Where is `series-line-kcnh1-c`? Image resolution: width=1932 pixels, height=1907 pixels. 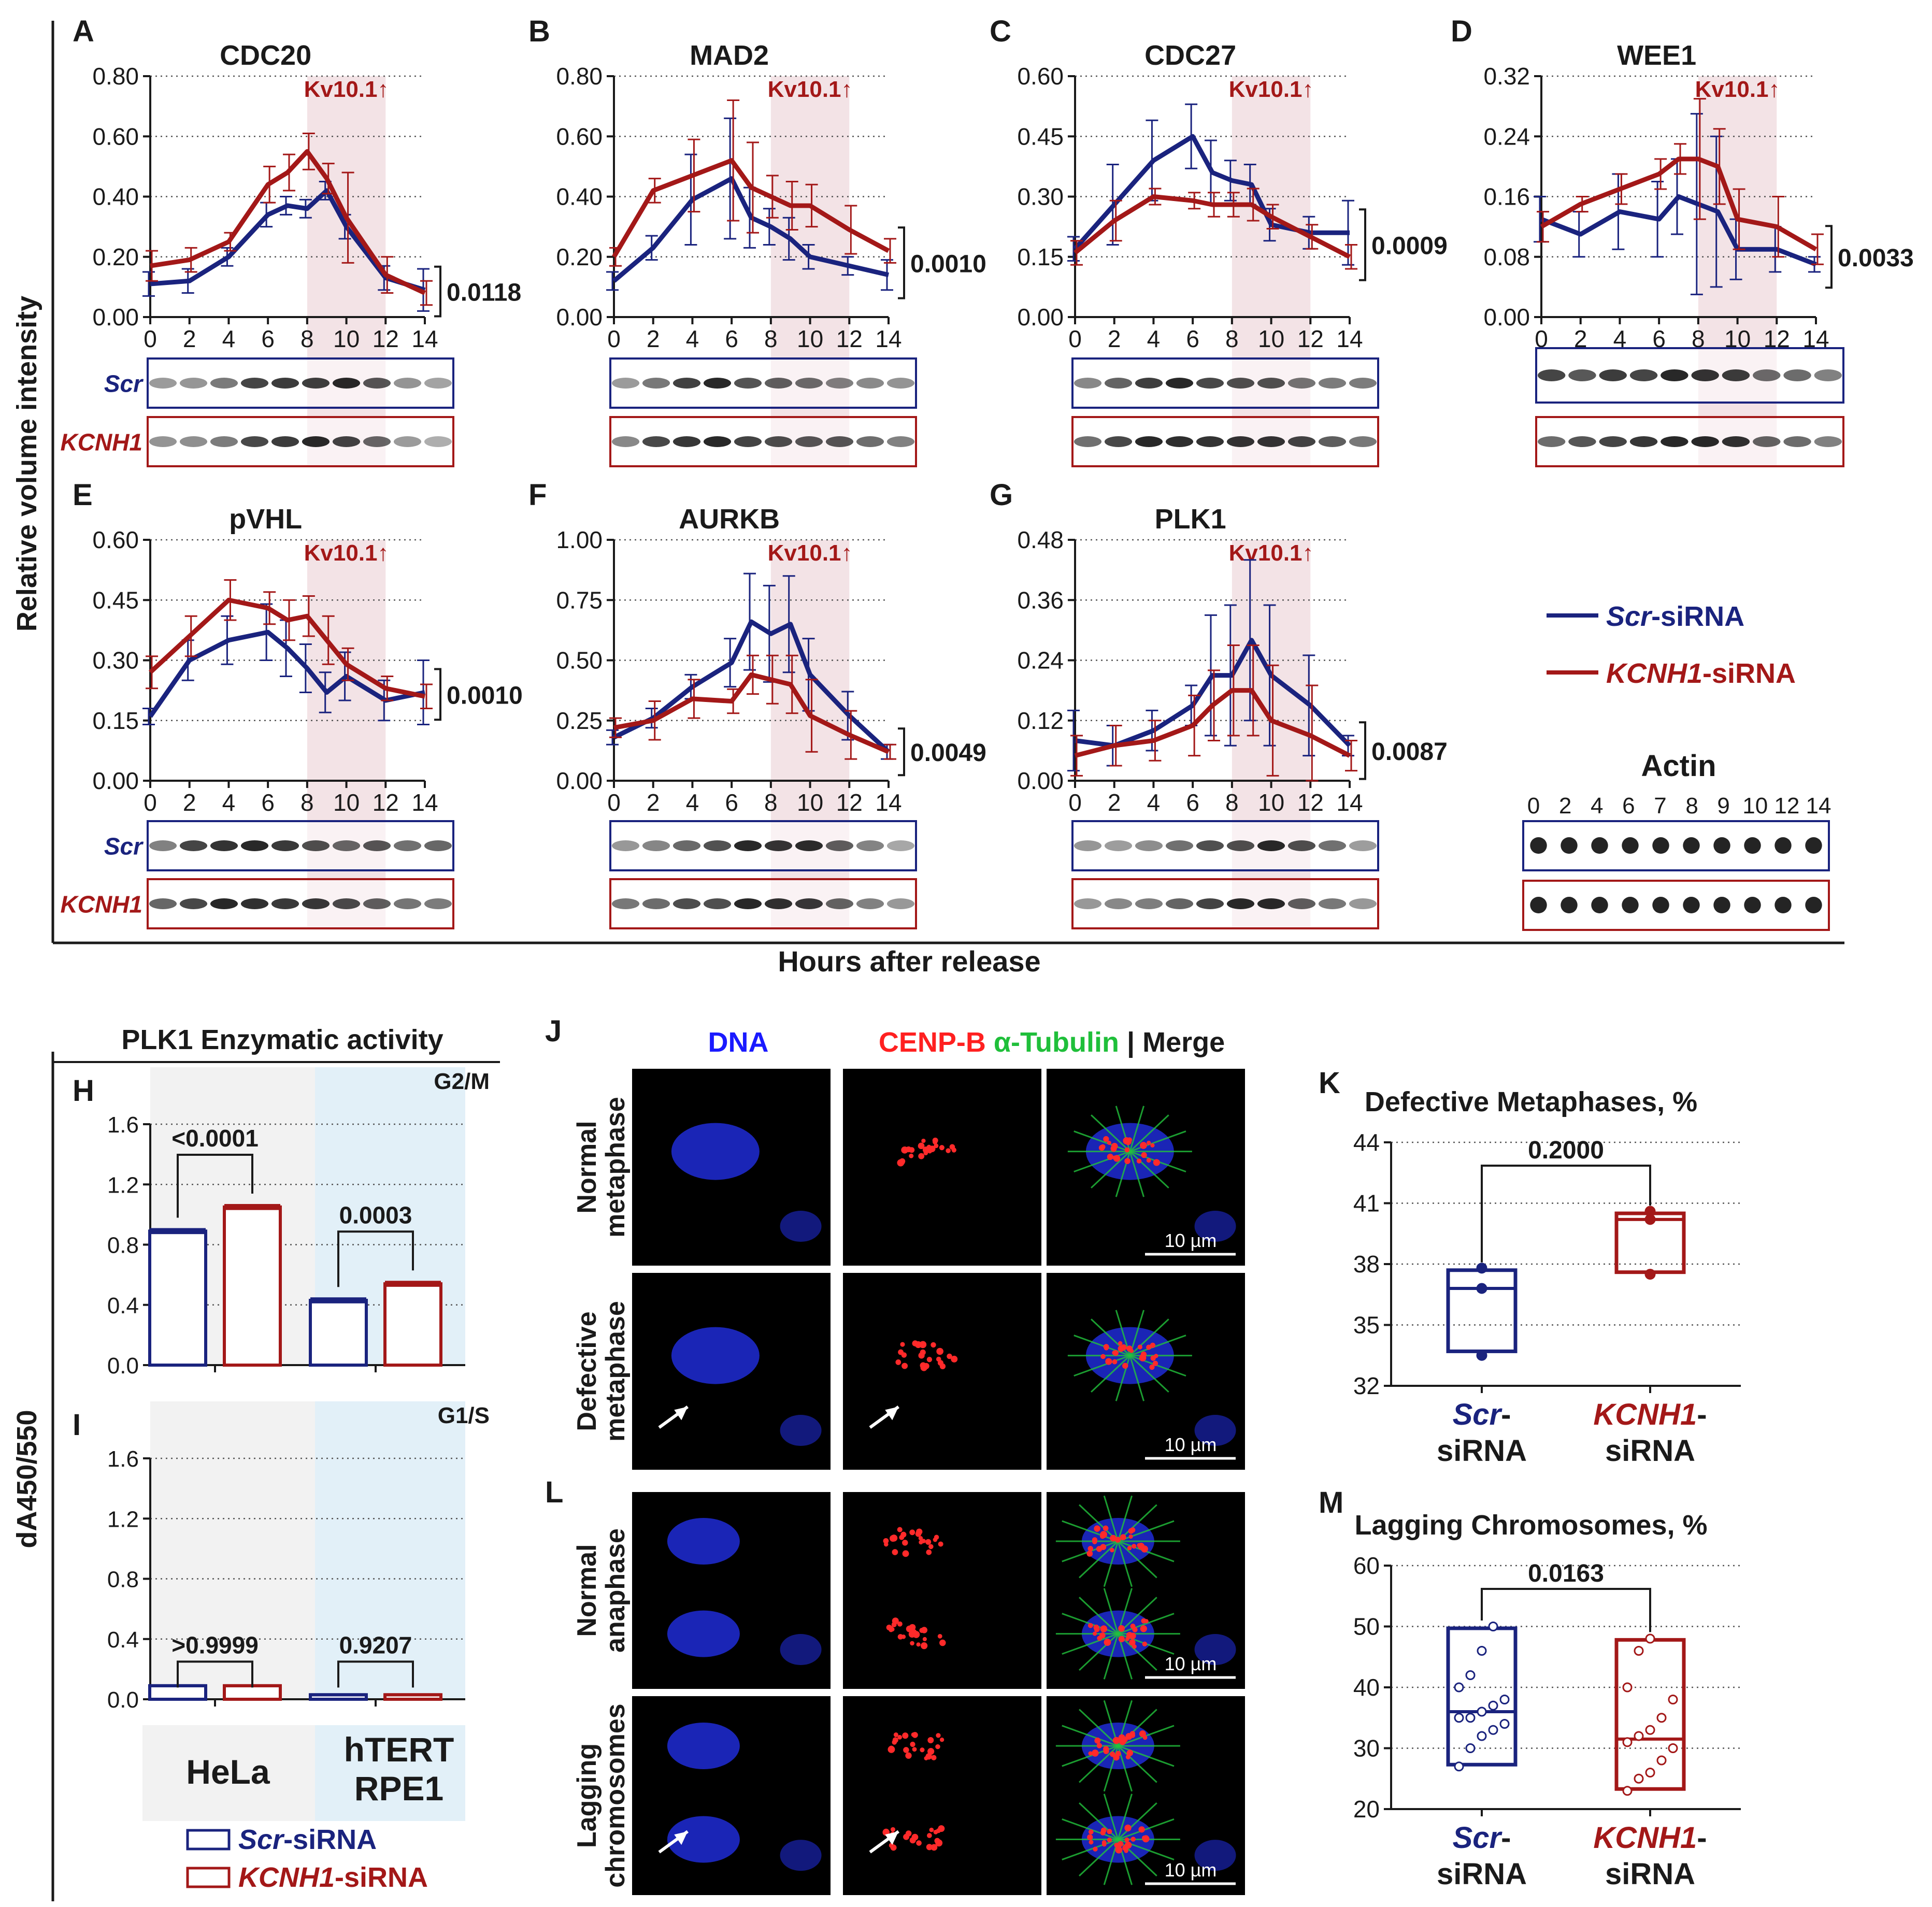 series-line-kcnh1-c is located at coordinates (1213, 226).